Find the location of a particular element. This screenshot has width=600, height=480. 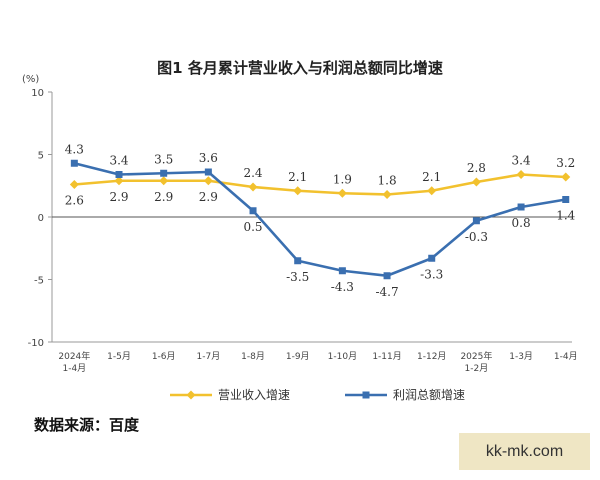

x-tick-line: 1-9月 is located at coordinates (298, 356).